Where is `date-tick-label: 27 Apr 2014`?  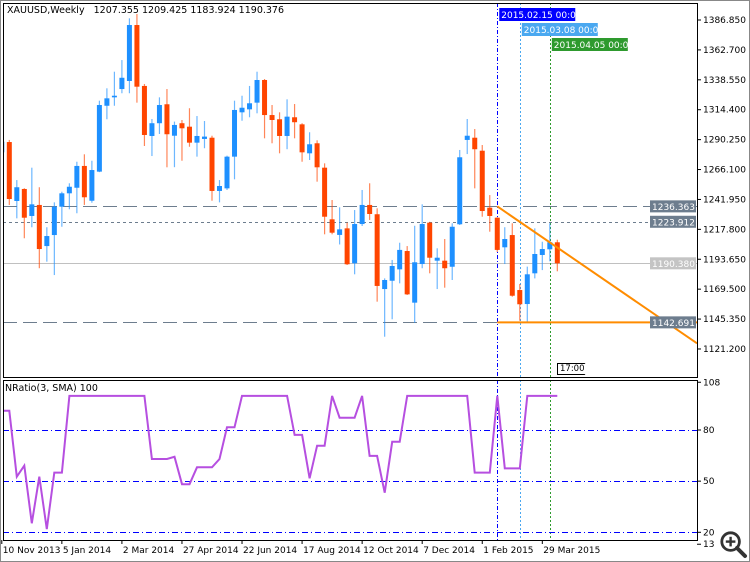
date-tick-label: 27 Apr 2014 is located at coordinates (211, 551).